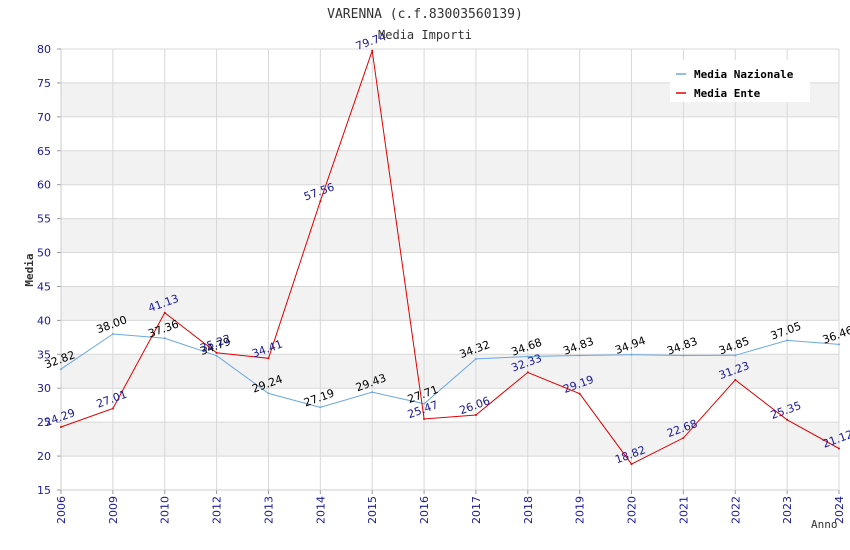  Describe the element at coordinates (217, 510) in the screenshot. I see `x-tick-label-2012: 2012` at that location.